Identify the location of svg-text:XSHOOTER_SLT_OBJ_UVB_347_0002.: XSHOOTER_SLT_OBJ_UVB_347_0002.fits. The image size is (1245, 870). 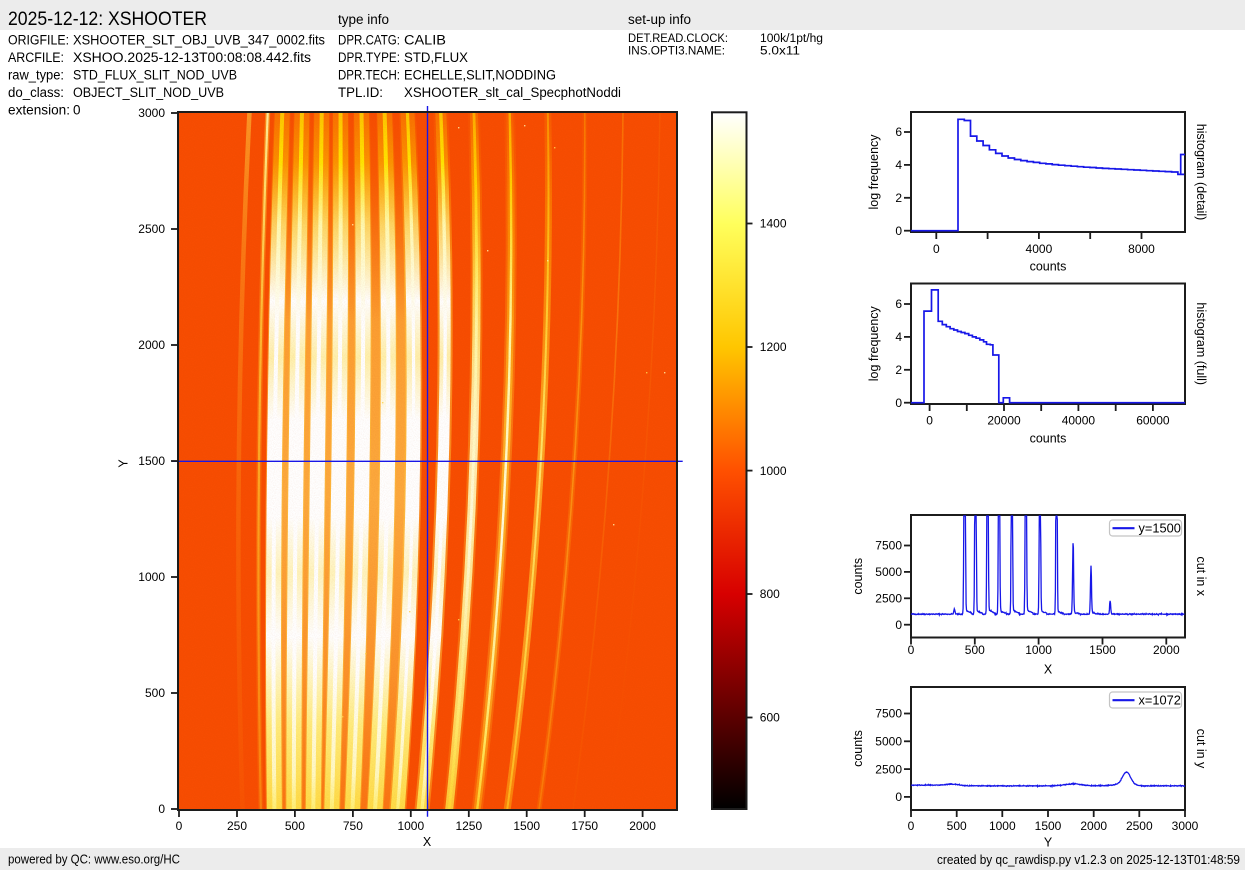
(199, 40).